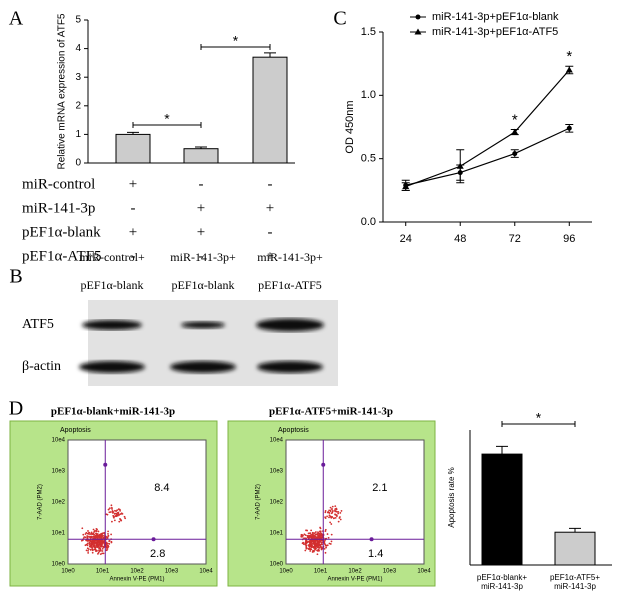 The height and width of the screenshot is (596, 629). What do you see at coordinates (569, 128) in the screenshot?
I see `point` at bounding box center [569, 128].